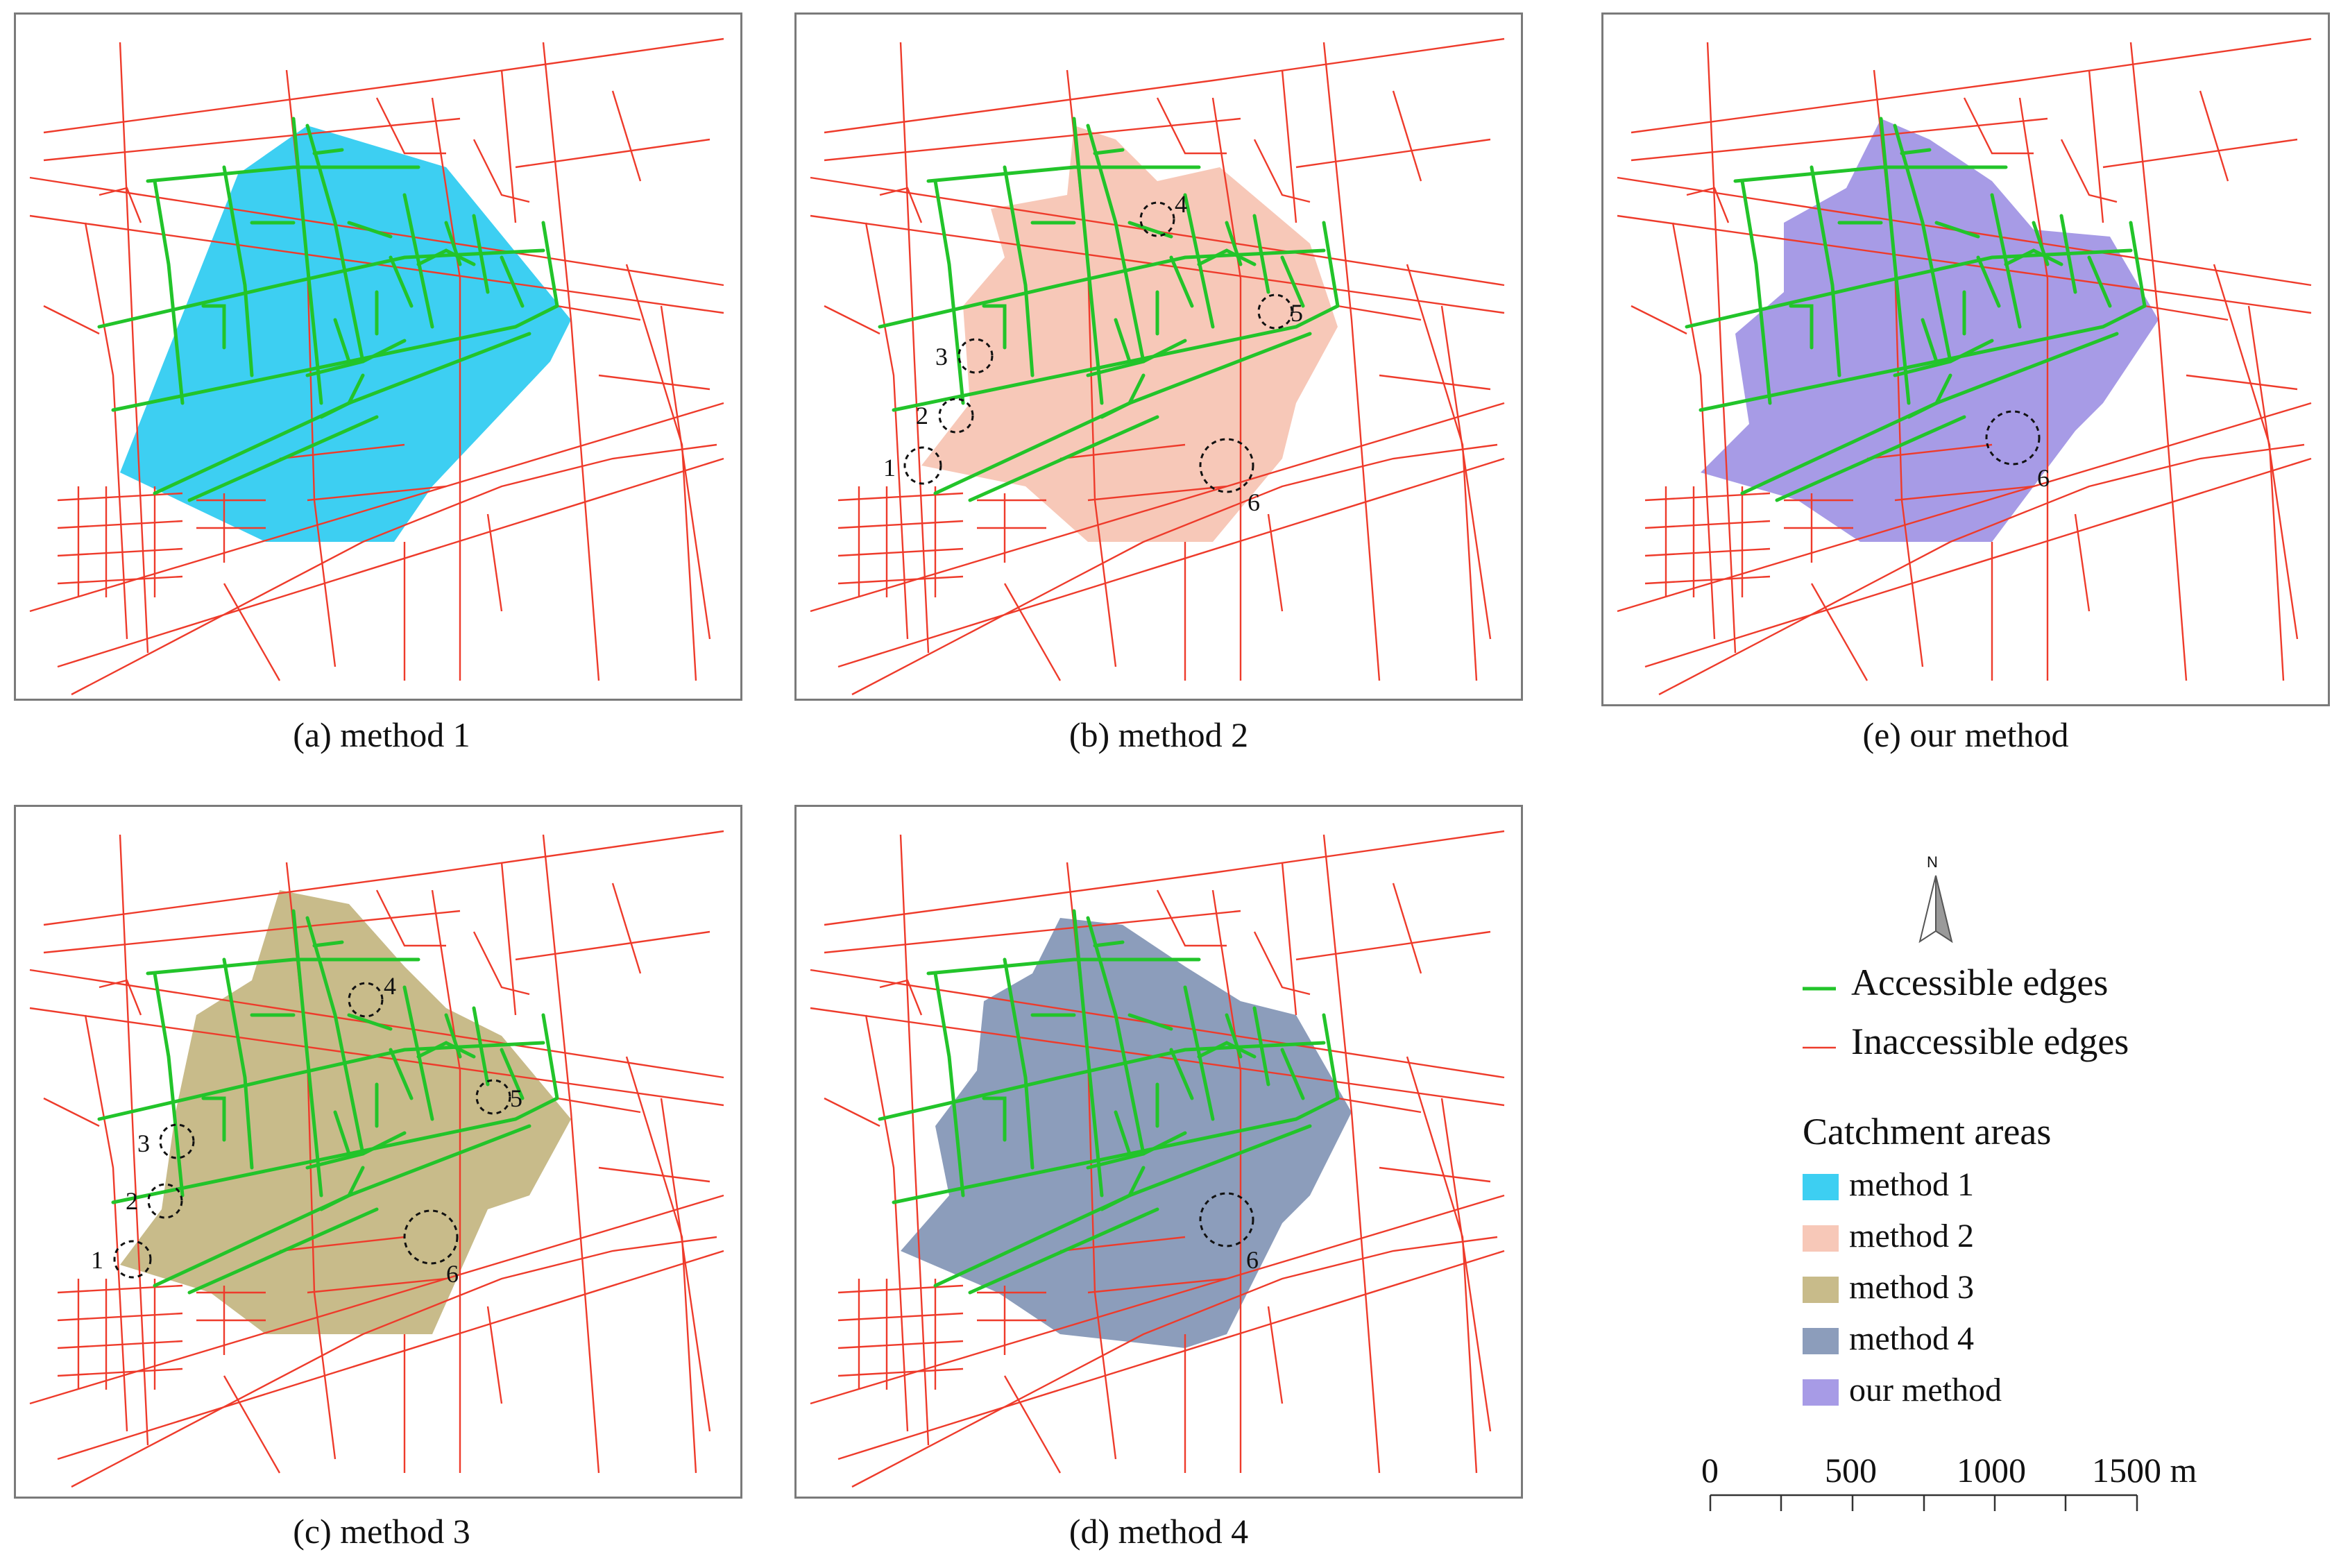  Describe the element at coordinates (1965, 734) in the screenshot. I see `caption-our-method: (e) our method` at that location.